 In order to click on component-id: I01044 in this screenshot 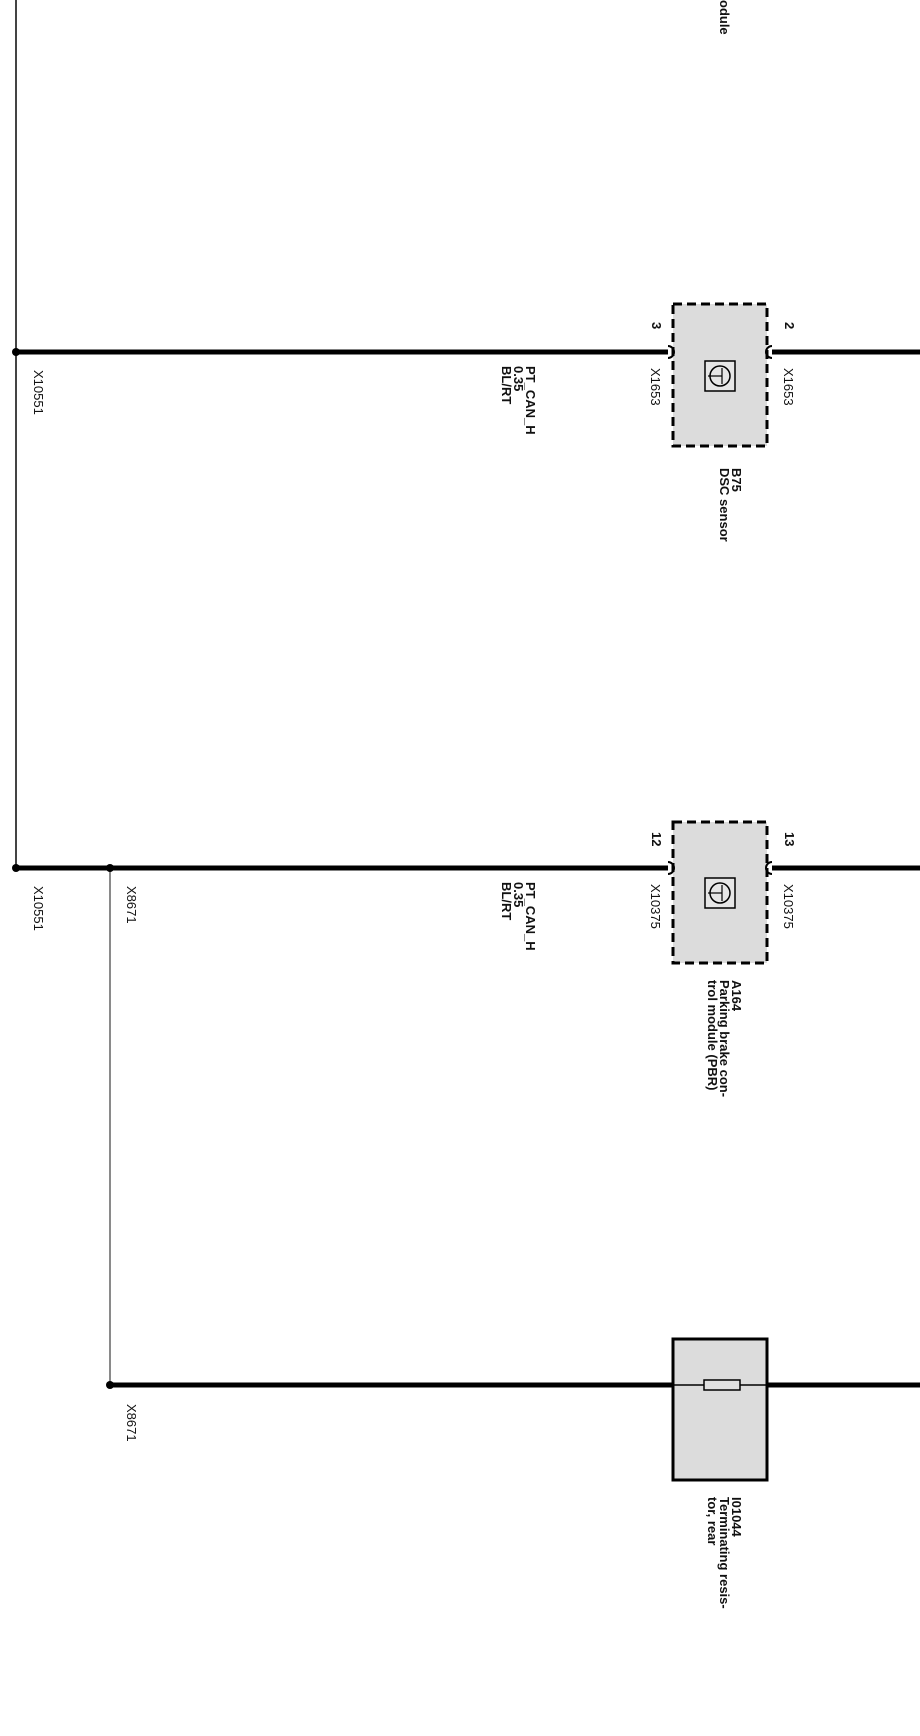, I will do `click(736, 1517)`.